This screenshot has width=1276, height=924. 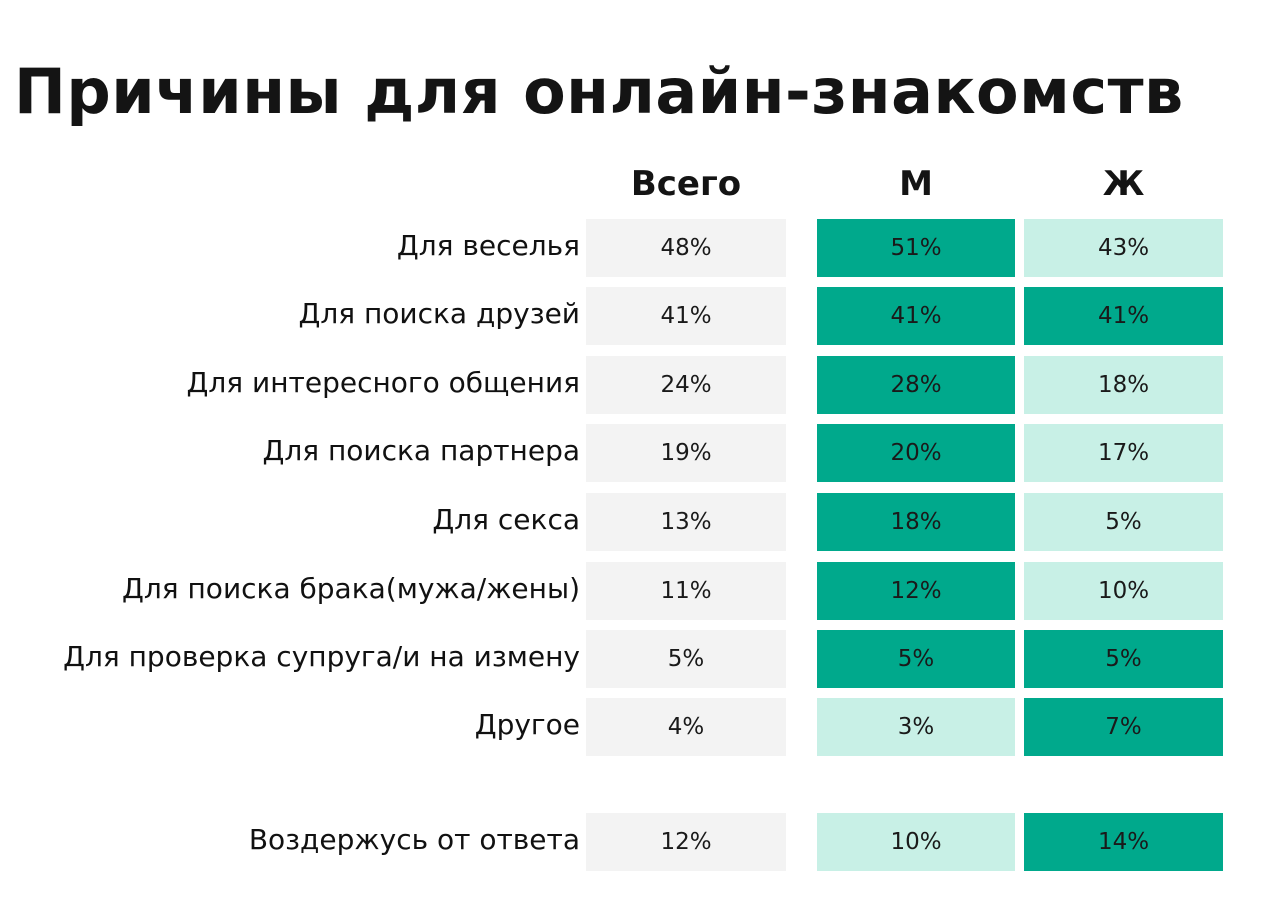 I want to click on value-cell-total: 4%, so click(x=686, y=727).